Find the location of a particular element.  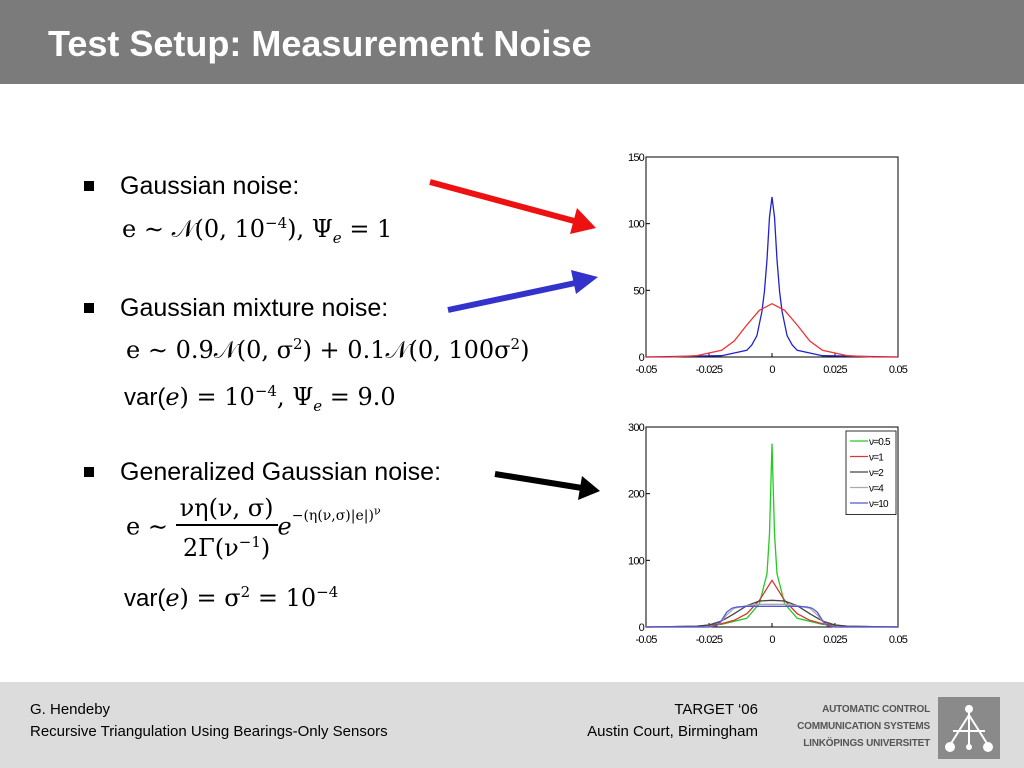

arrow-mixture is located at coordinates (522, 291).